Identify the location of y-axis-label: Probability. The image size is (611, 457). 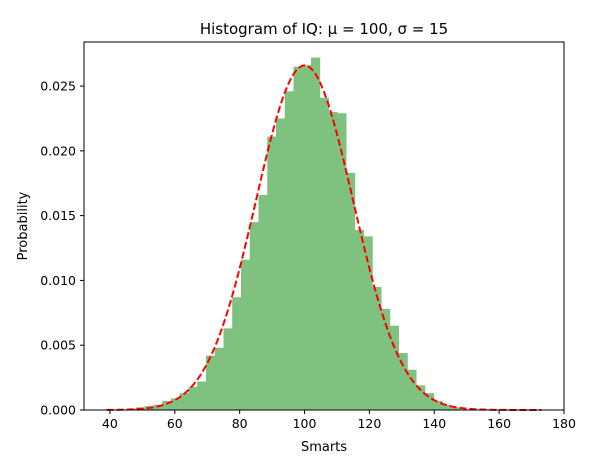
(23, 225).